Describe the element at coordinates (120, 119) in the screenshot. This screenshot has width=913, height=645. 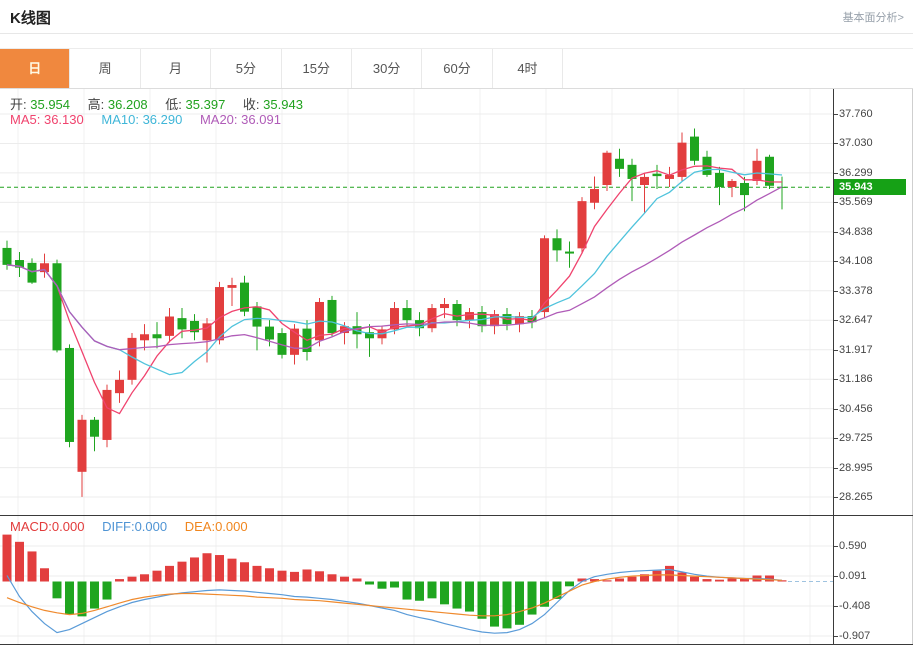
I see `ma10-label: MA10:` at that location.